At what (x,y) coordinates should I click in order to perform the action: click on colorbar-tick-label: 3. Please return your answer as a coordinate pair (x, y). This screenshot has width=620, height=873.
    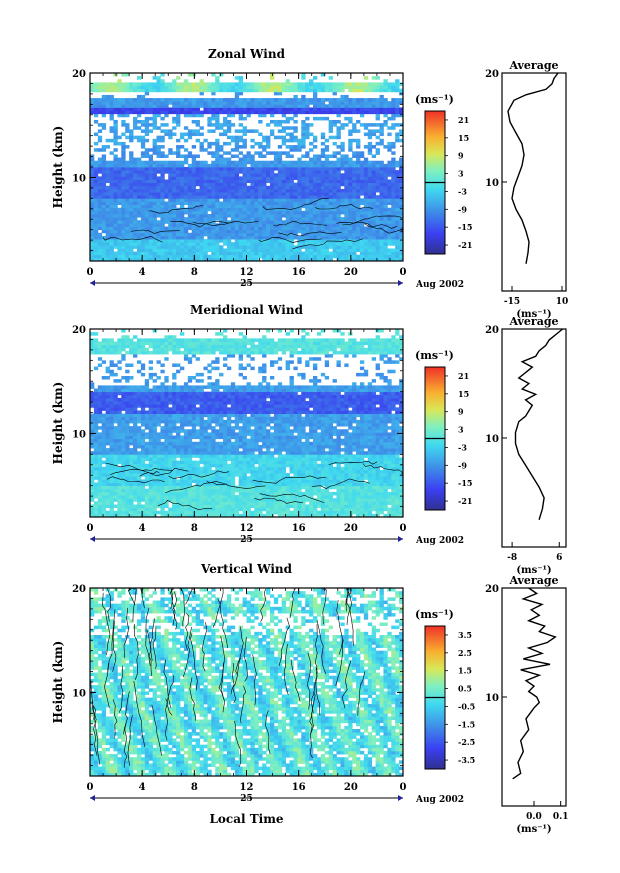
    Looking at the image, I should click on (461, 174).